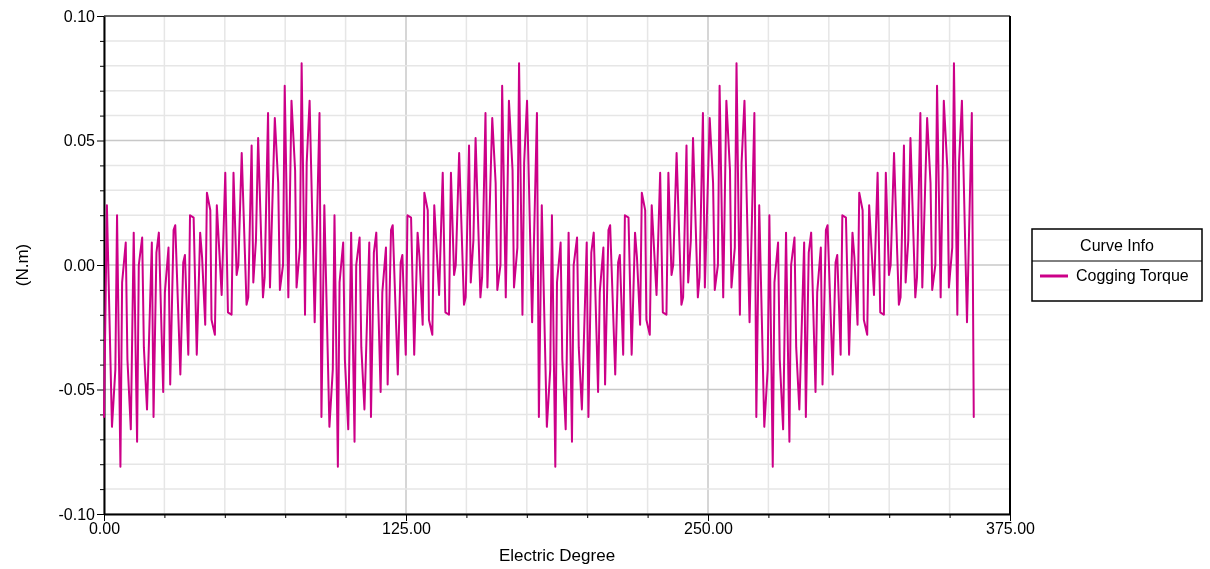  I want to click on x-tick-label: 375.00, so click(1011, 529).